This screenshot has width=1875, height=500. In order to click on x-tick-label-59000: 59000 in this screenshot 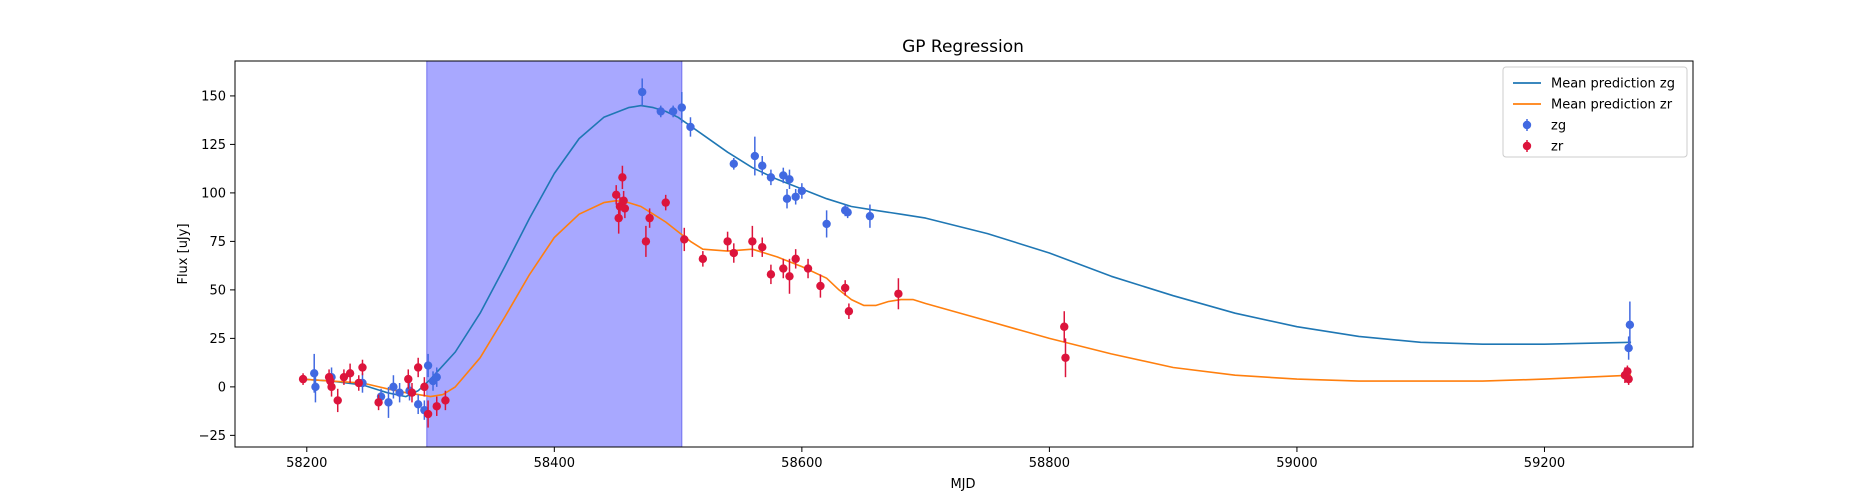, I will do `click(1296, 463)`.